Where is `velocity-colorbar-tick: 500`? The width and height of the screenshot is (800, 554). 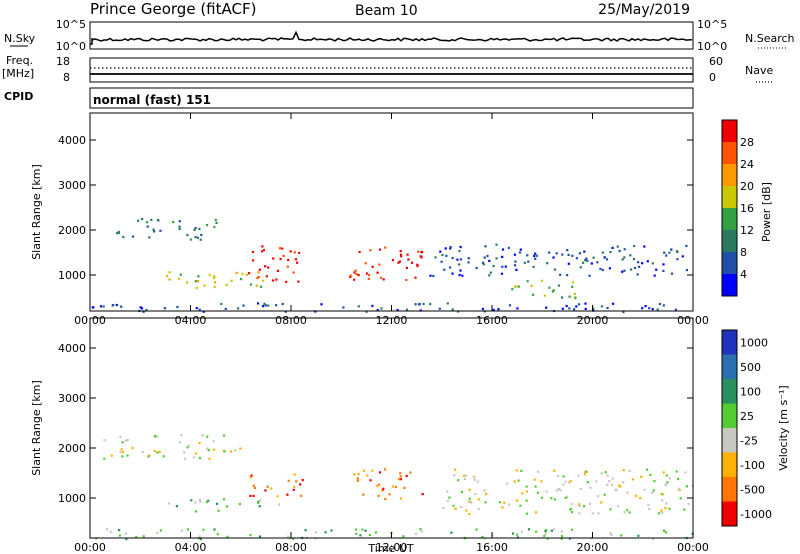 velocity-colorbar-tick: 500 is located at coordinates (750, 367).